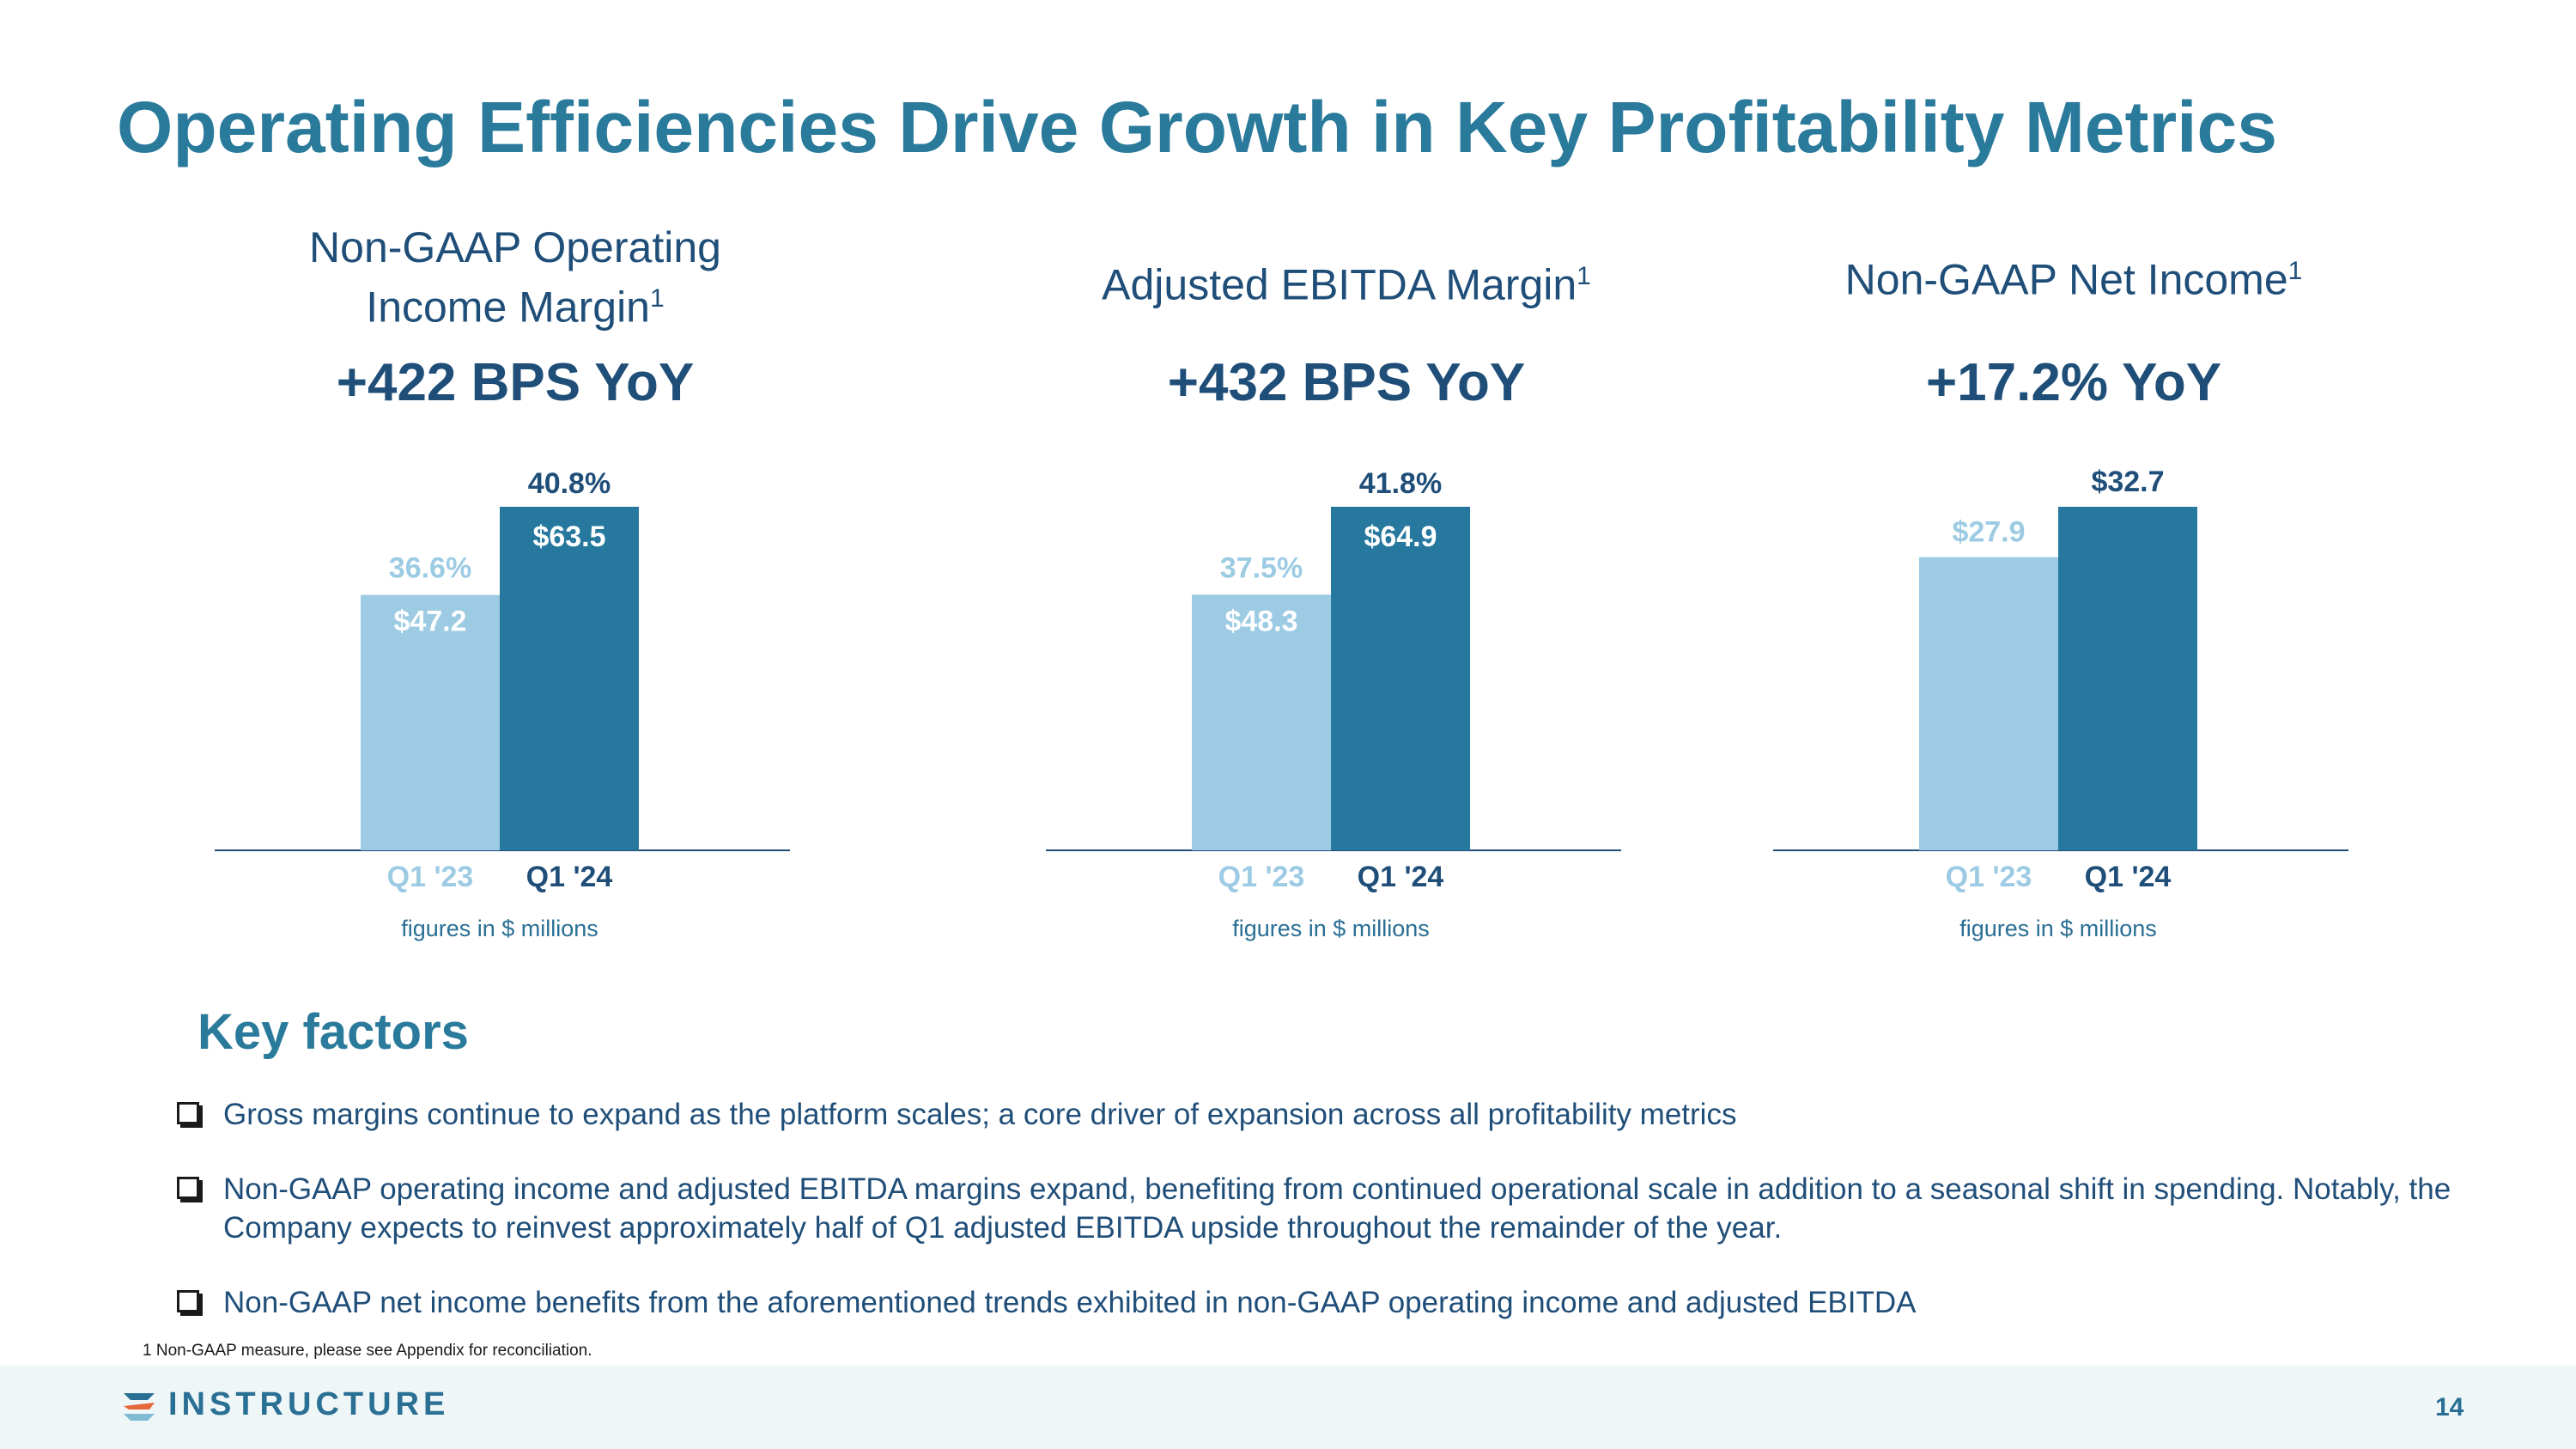  What do you see at coordinates (333, 1032) in the screenshot?
I see `key-factors-heading: Key factors` at bounding box center [333, 1032].